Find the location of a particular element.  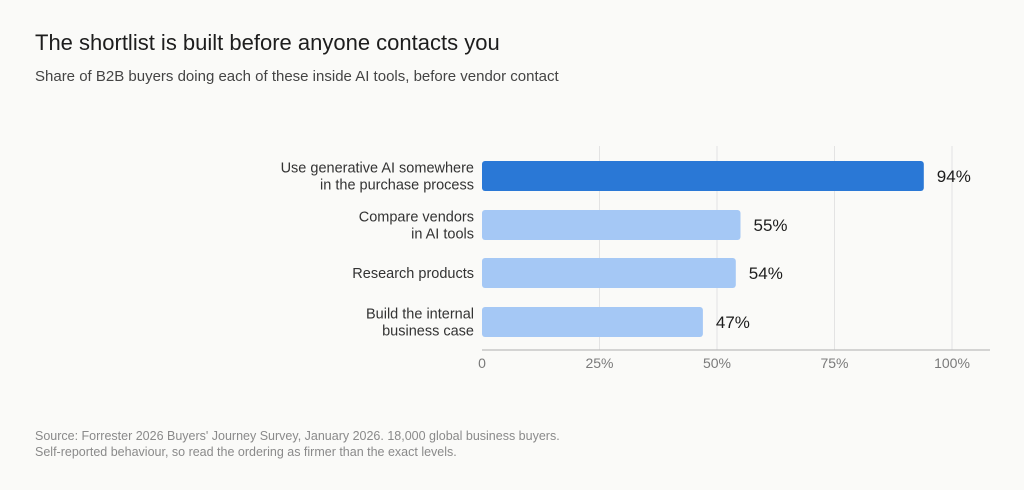

value-label: 55% is located at coordinates (771, 225).